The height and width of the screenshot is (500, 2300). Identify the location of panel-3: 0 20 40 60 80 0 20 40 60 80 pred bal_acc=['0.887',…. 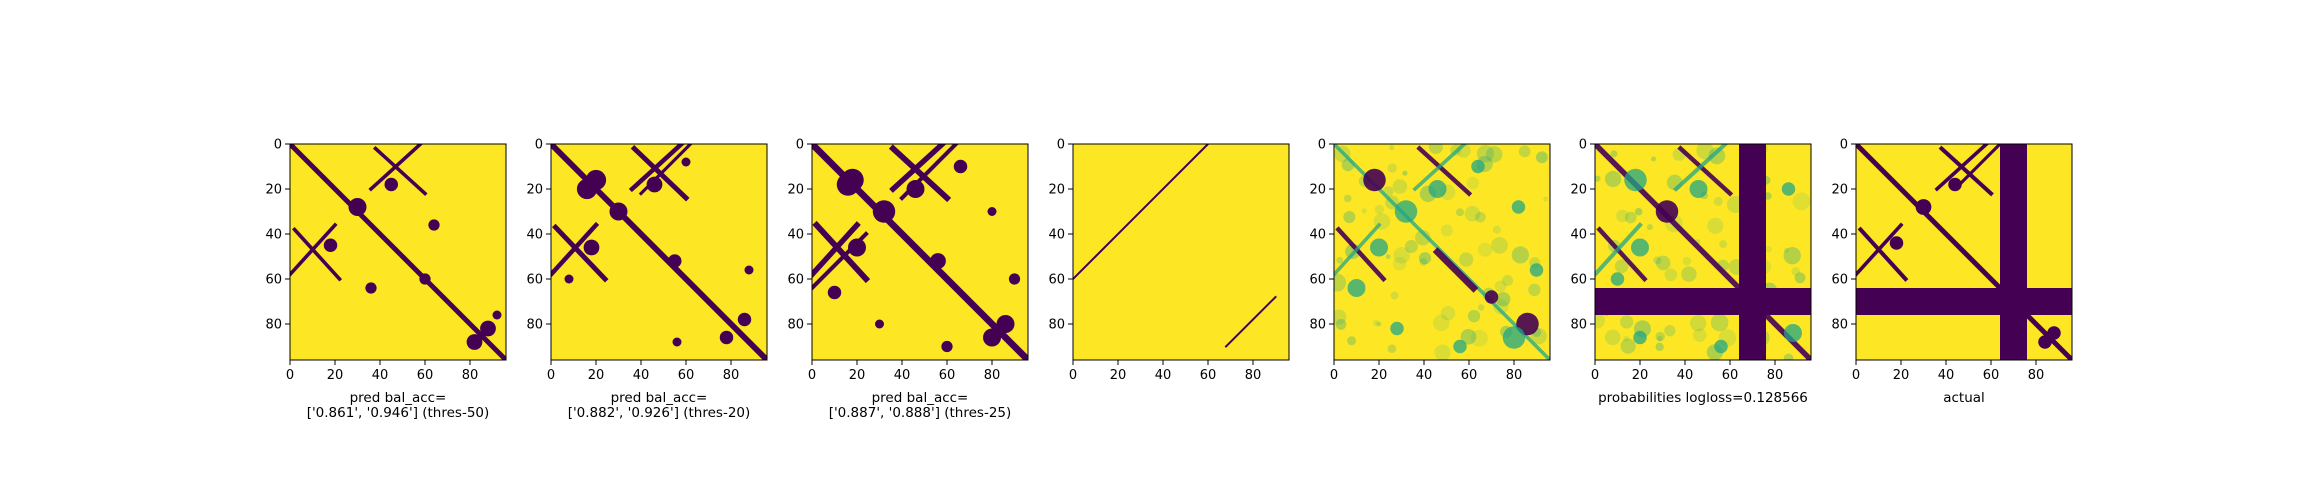
(908, 279).